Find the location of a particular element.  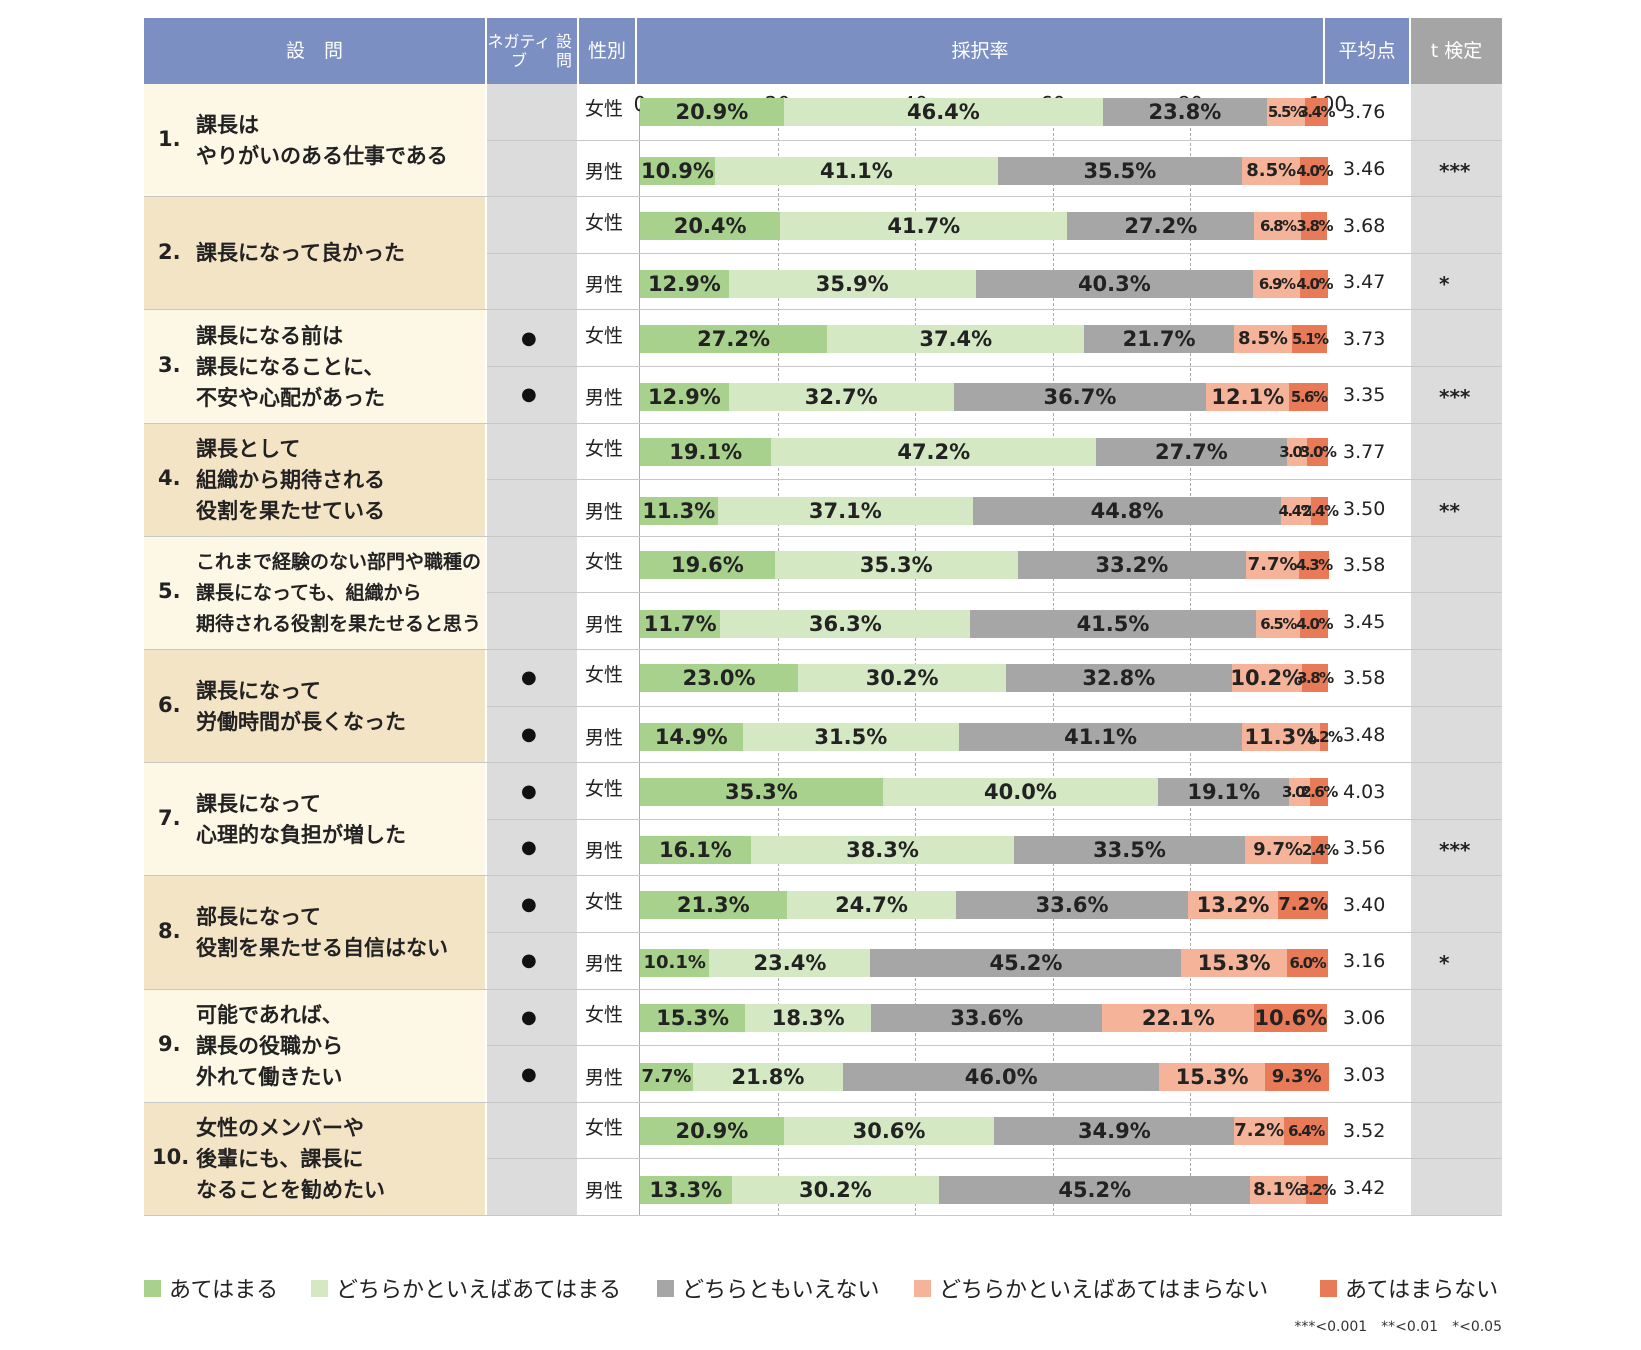

bar-label: 7.2% is located at coordinates (1303, 904).